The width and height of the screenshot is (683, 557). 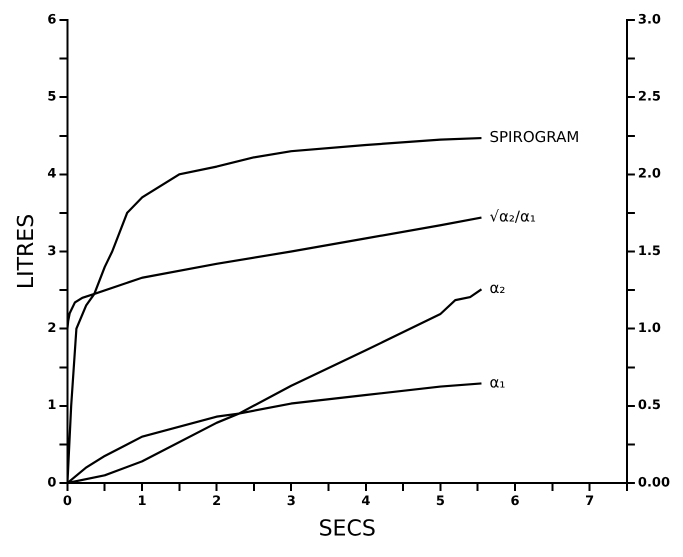 What do you see at coordinates (51, 251) in the screenshot?
I see `y-tick-label: 3` at bounding box center [51, 251].